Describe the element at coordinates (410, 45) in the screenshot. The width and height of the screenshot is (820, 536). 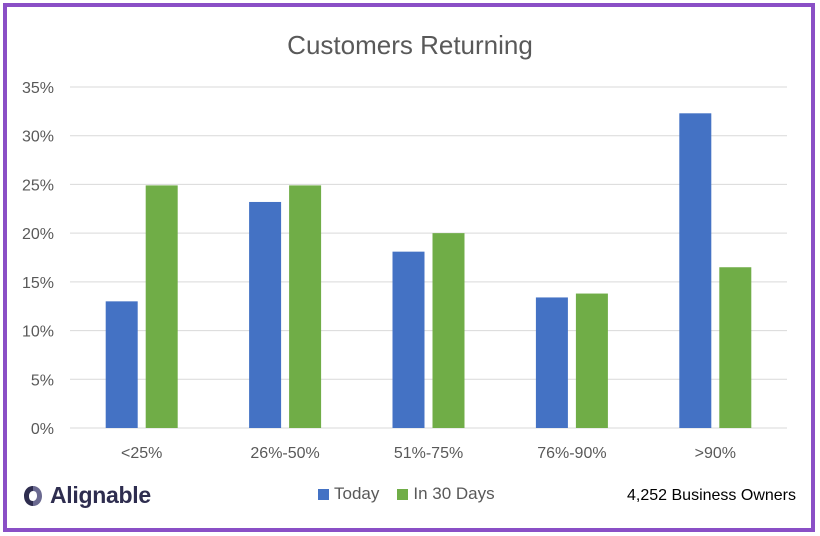
I see `chart-title: Customers Returning` at that location.